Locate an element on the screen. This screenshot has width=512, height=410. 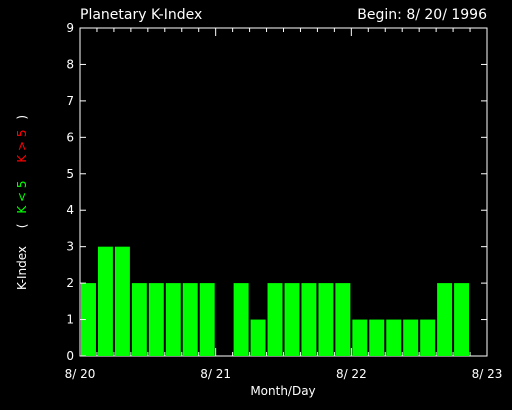
y-tick-label-8: 8 is located at coordinates (70, 64).